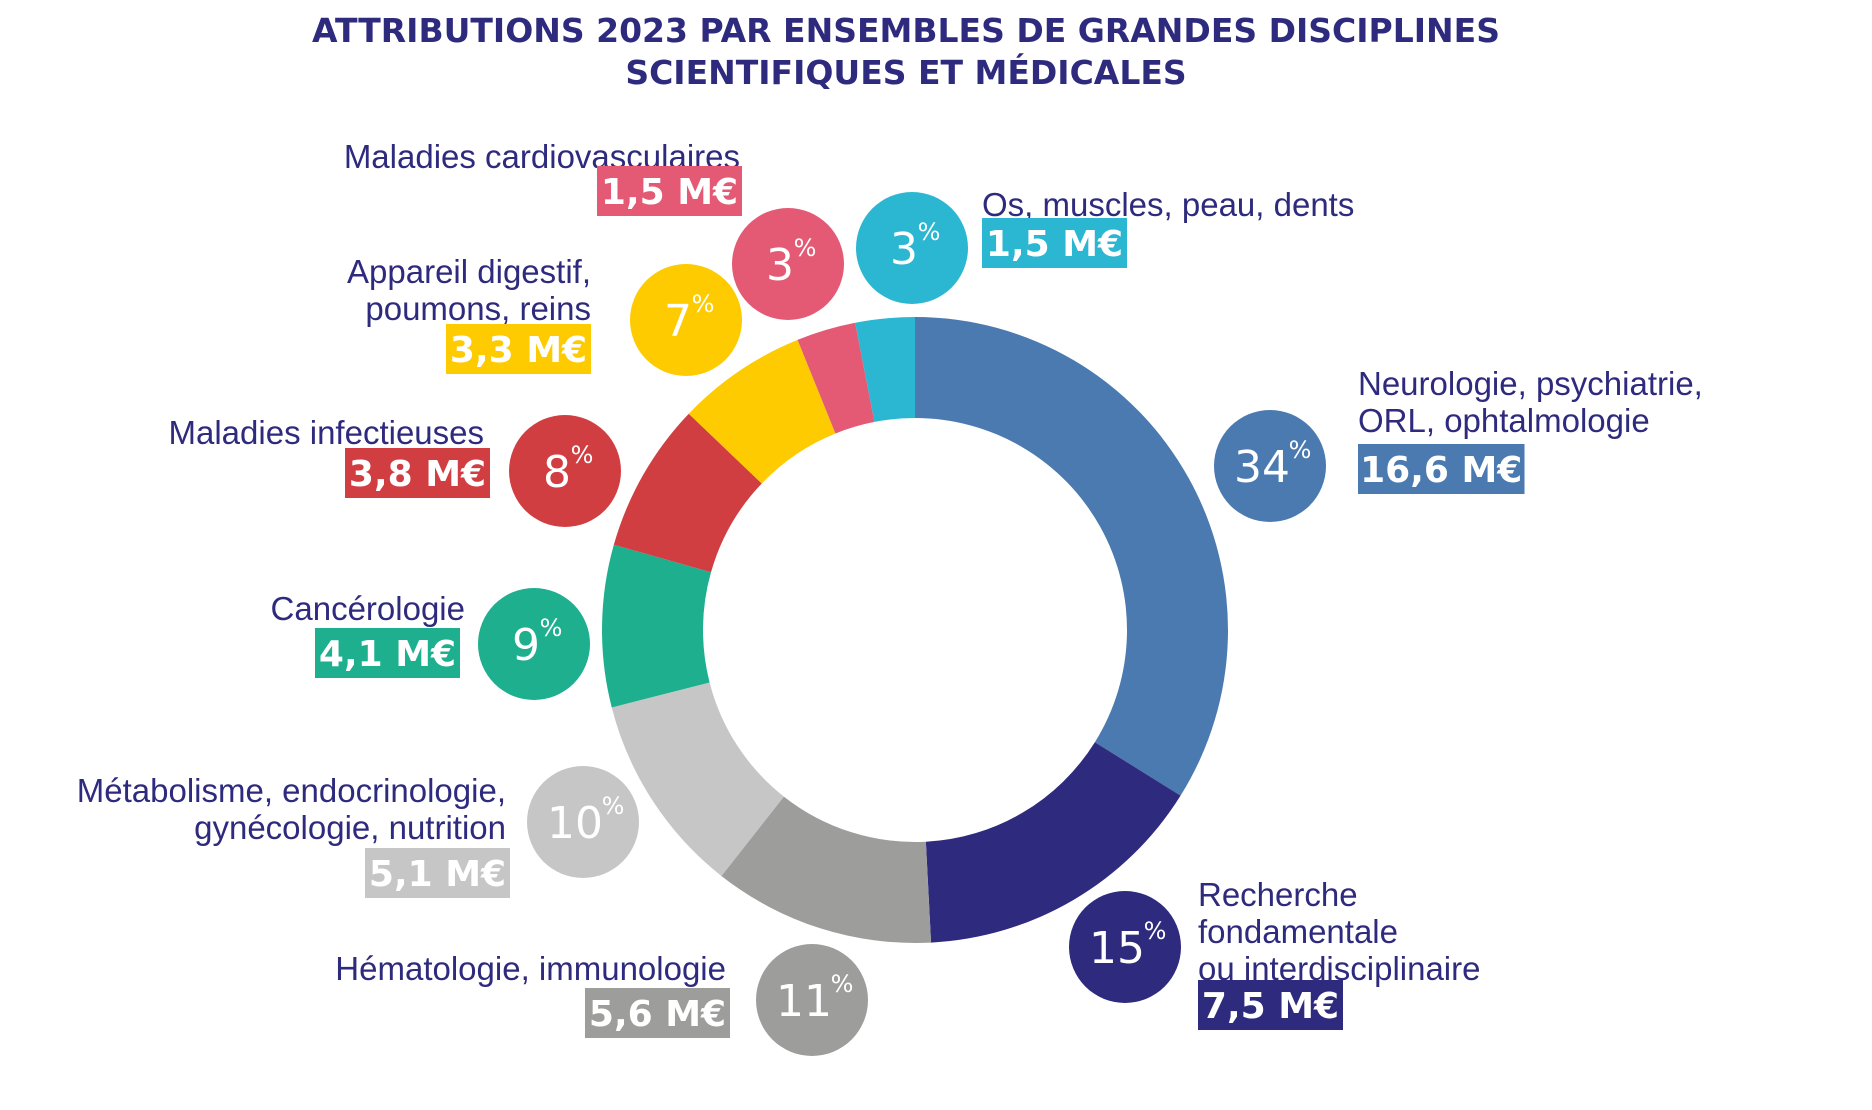  What do you see at coordinates (905, 72) in the screenshot?
I see `chart-title-line-2: SCIENTIFIQUES ET MÉDICALES` at bounding box center [905, 72].